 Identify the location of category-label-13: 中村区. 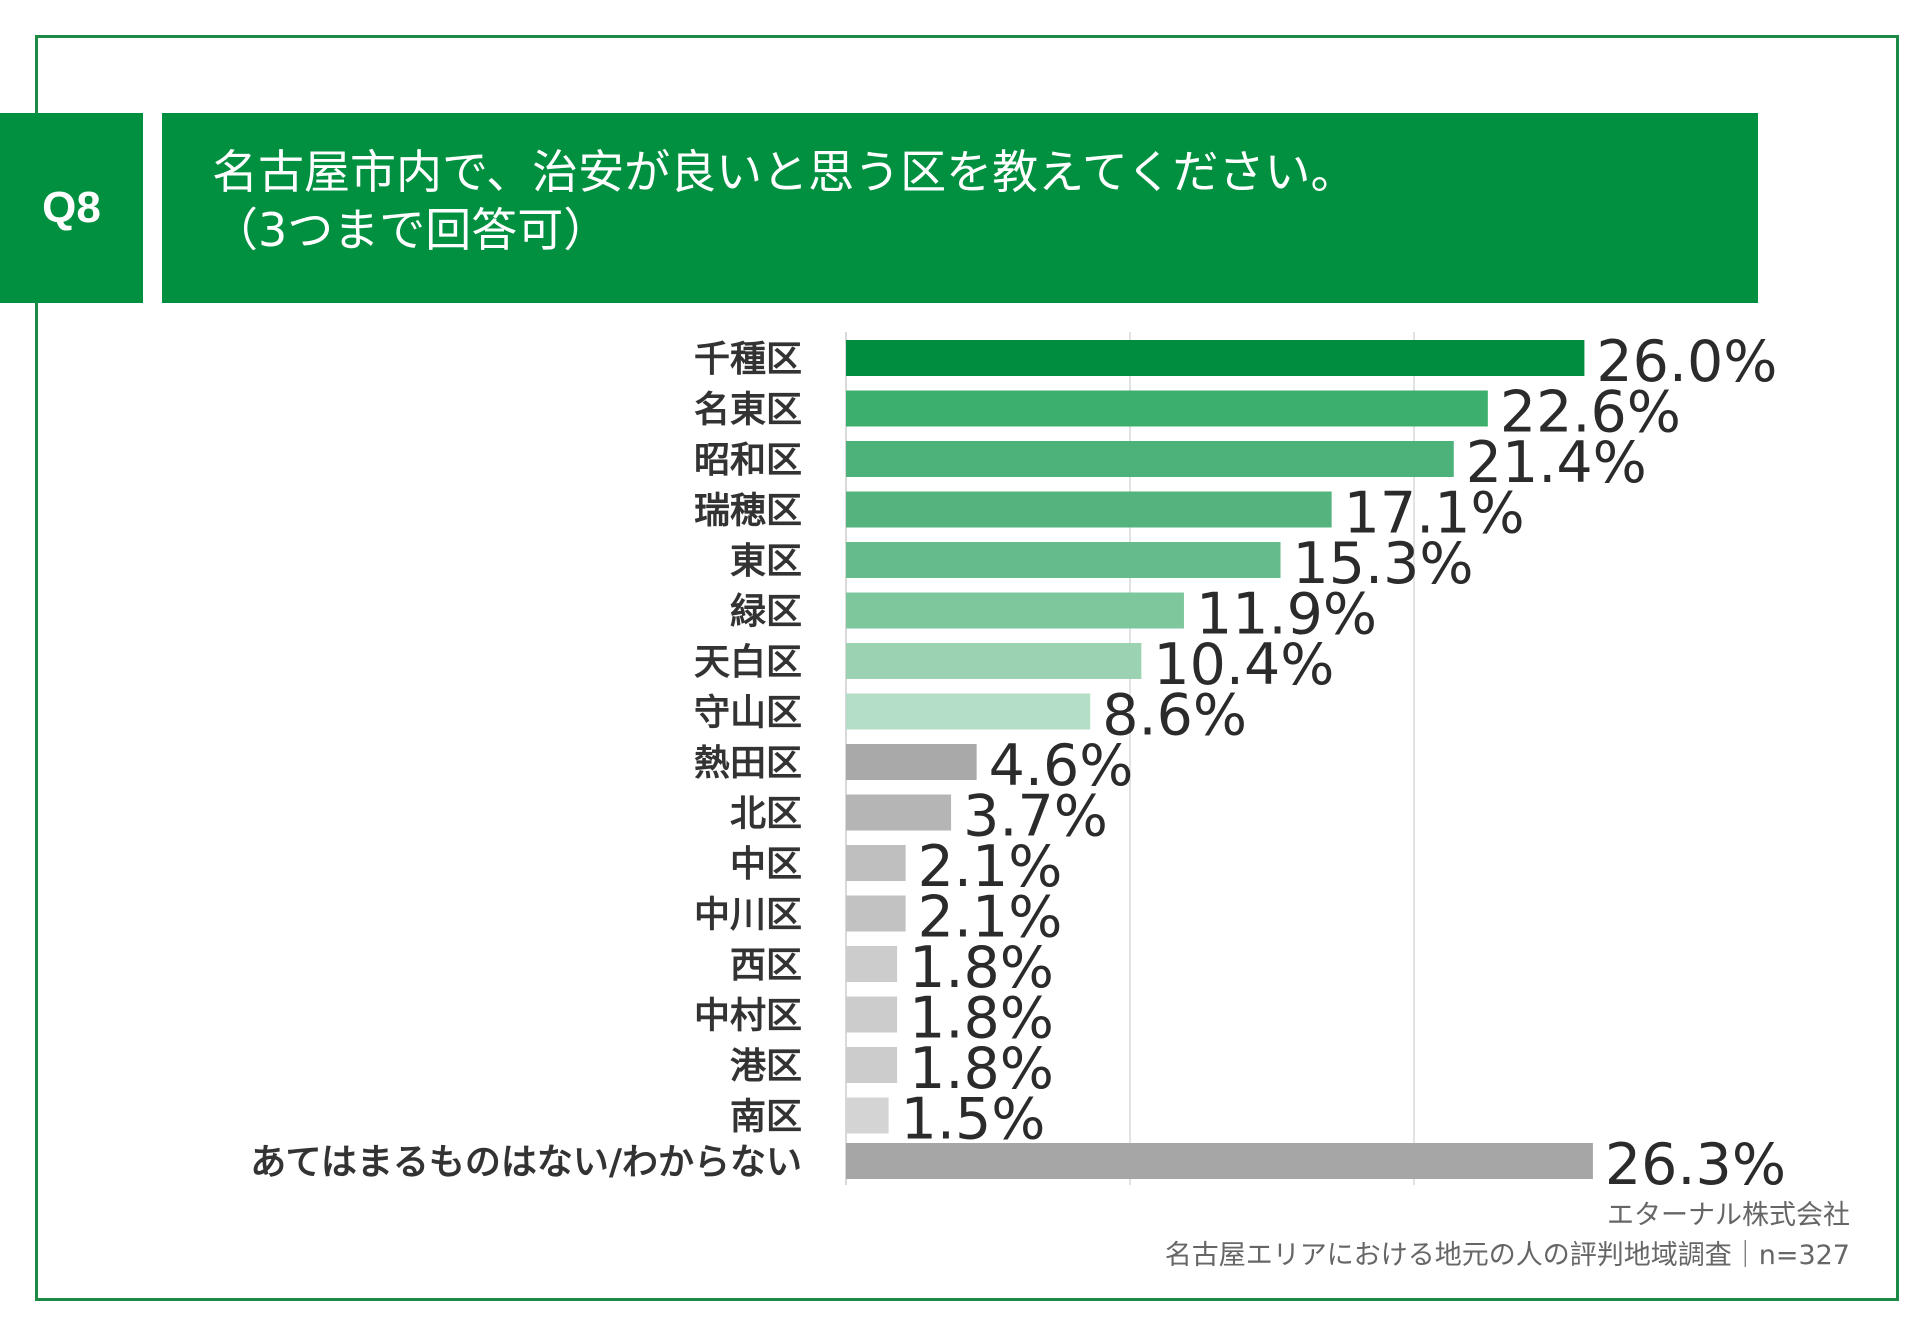
(748, 1016).